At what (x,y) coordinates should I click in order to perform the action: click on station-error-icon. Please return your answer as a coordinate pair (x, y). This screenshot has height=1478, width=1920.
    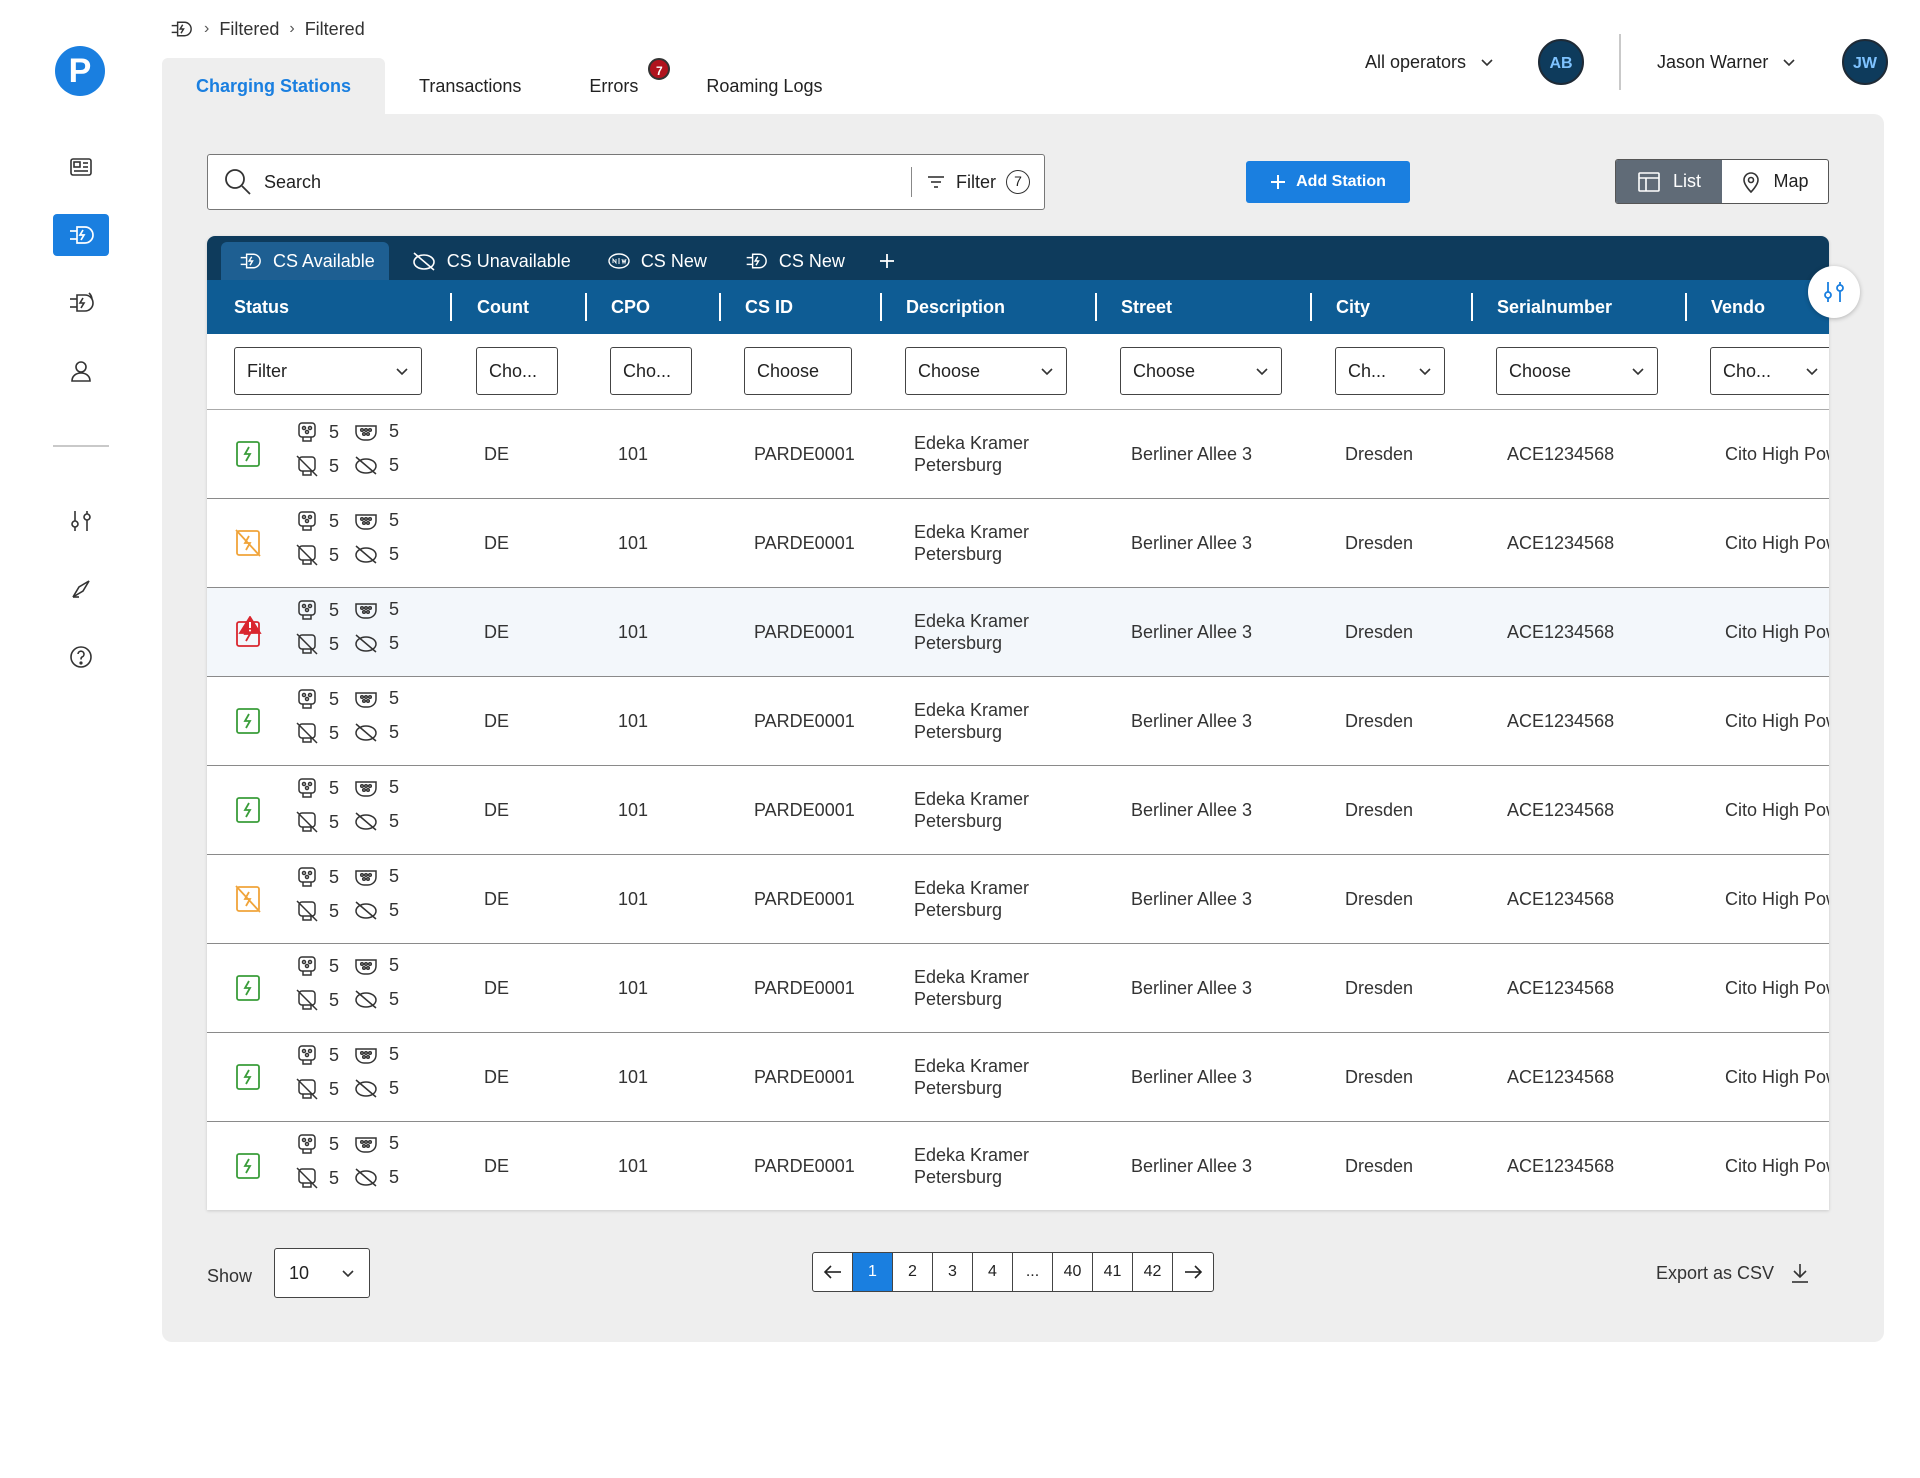
    Looking at the image, I should click on (249, 631).